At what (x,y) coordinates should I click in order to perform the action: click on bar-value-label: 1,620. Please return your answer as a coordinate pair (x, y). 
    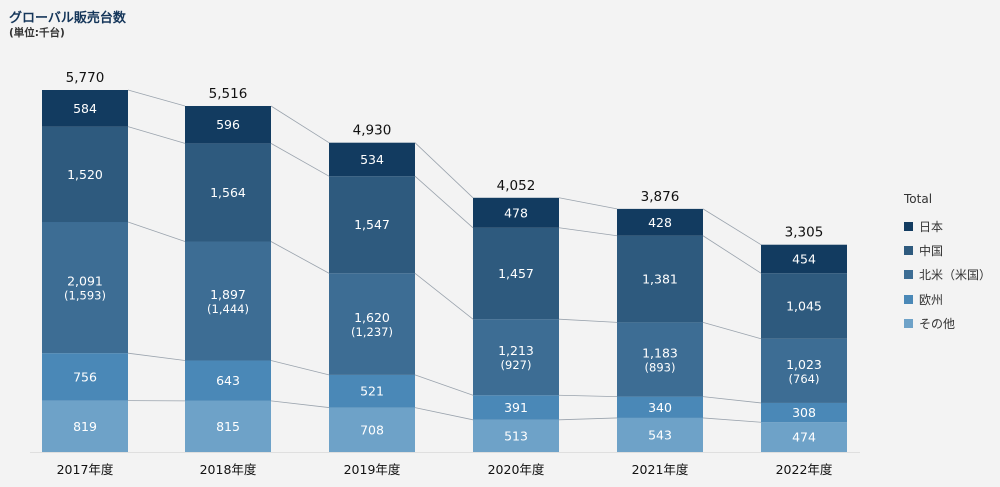
    Looking at the image, I should click on (372, 317).